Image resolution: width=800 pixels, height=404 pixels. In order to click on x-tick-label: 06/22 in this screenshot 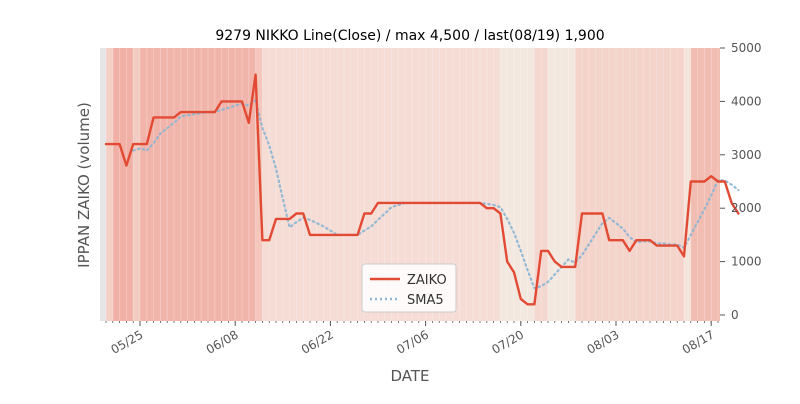, I will do `click(317, 341)`.